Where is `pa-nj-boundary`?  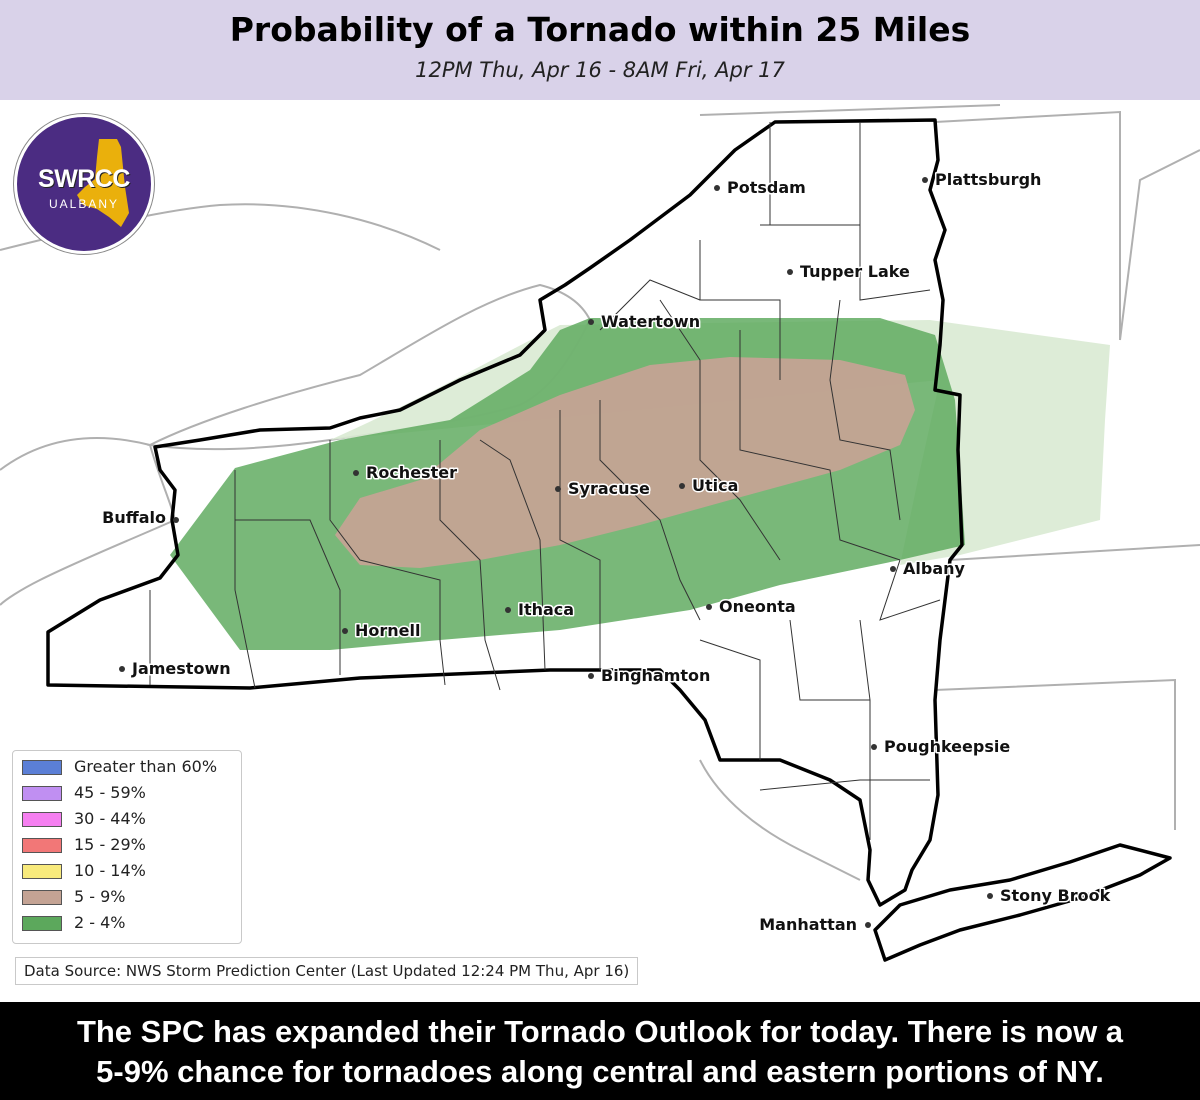
pa-nj-boundary is located at coordinates (780, 820).